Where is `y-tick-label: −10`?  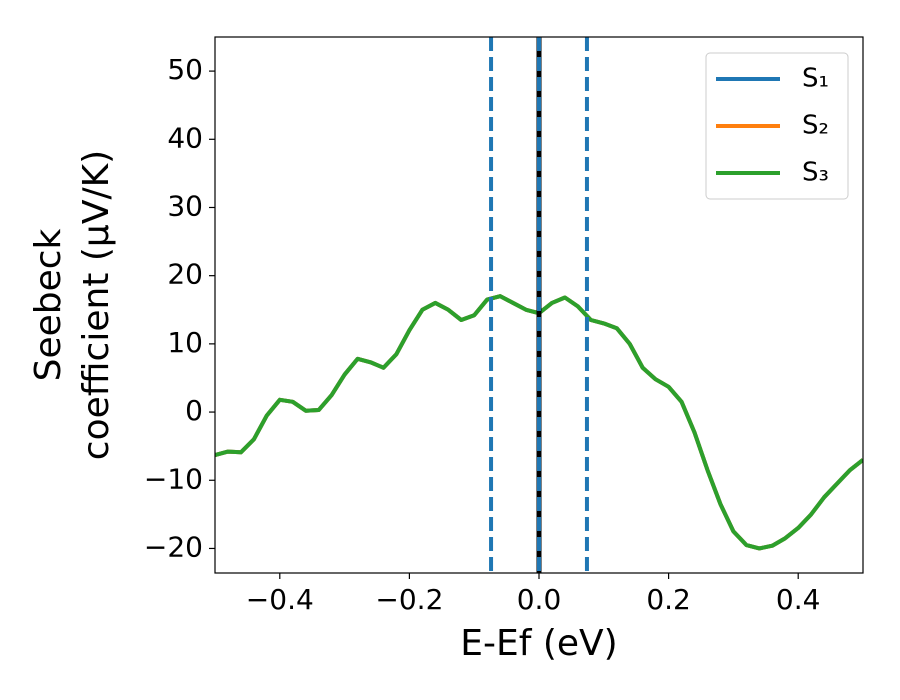 y-tick-label: −10 is located at coordinates (173, 478).